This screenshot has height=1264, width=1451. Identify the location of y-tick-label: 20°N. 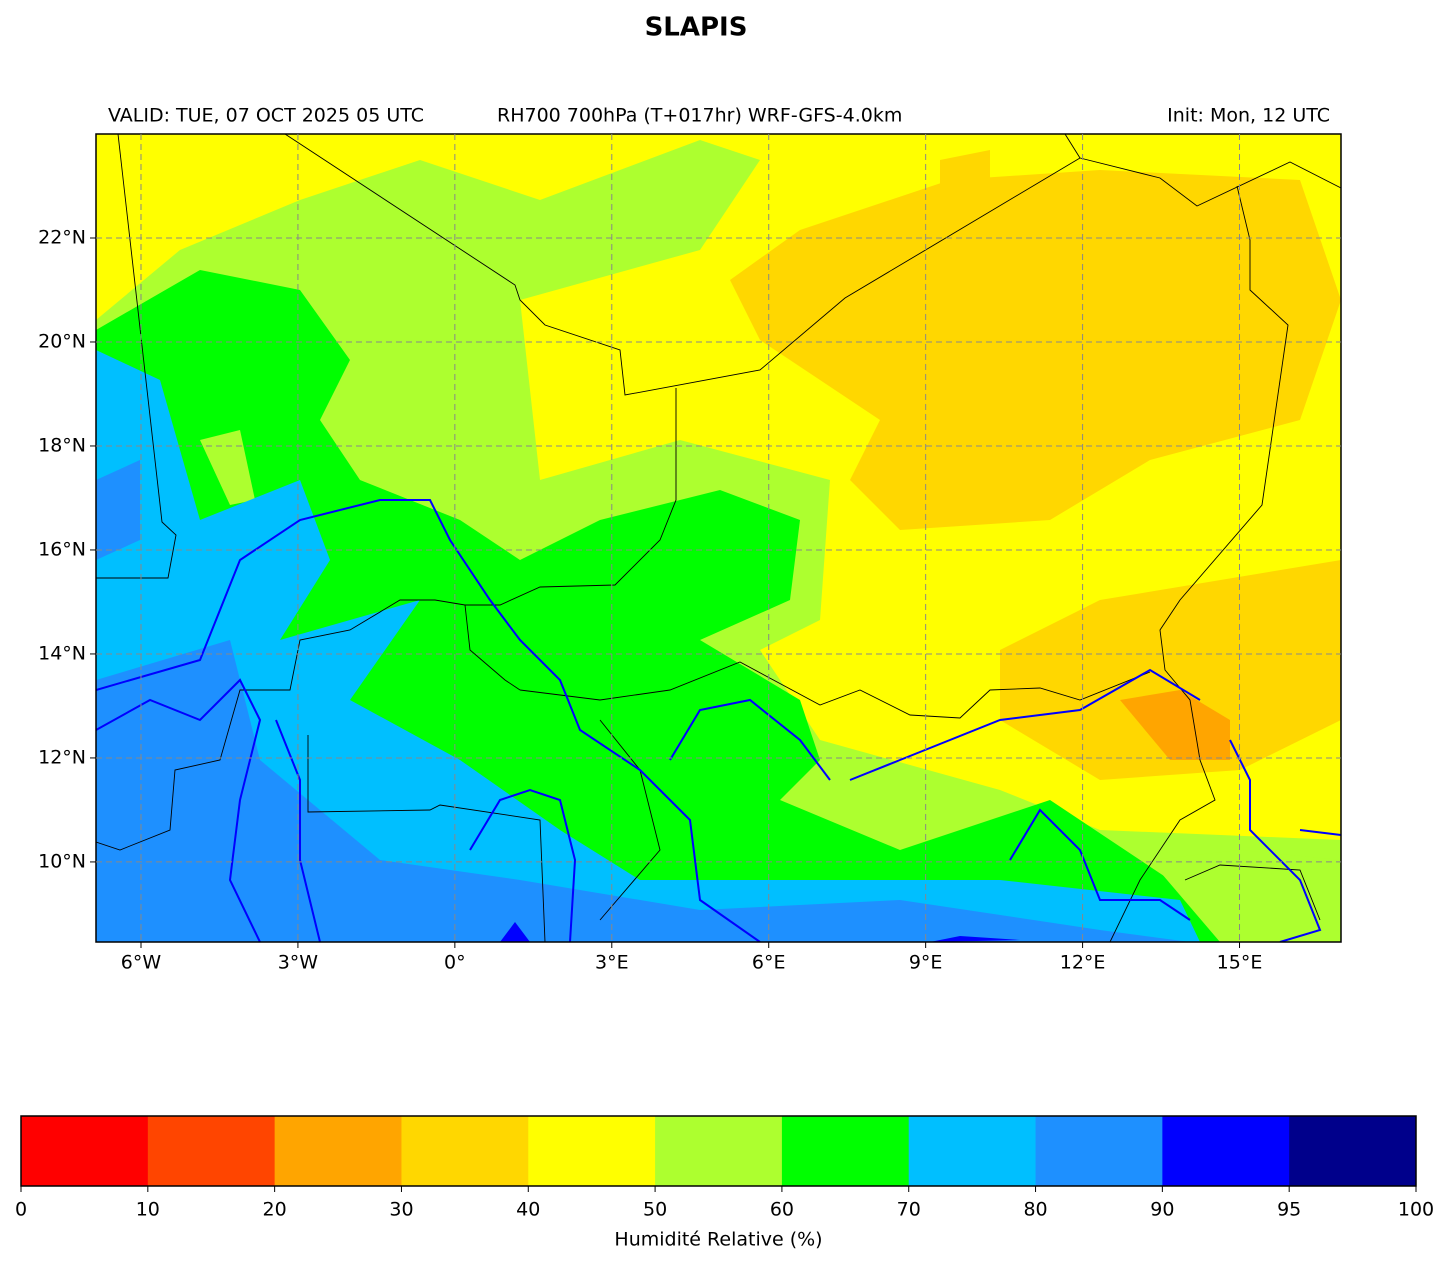
(62, 341).